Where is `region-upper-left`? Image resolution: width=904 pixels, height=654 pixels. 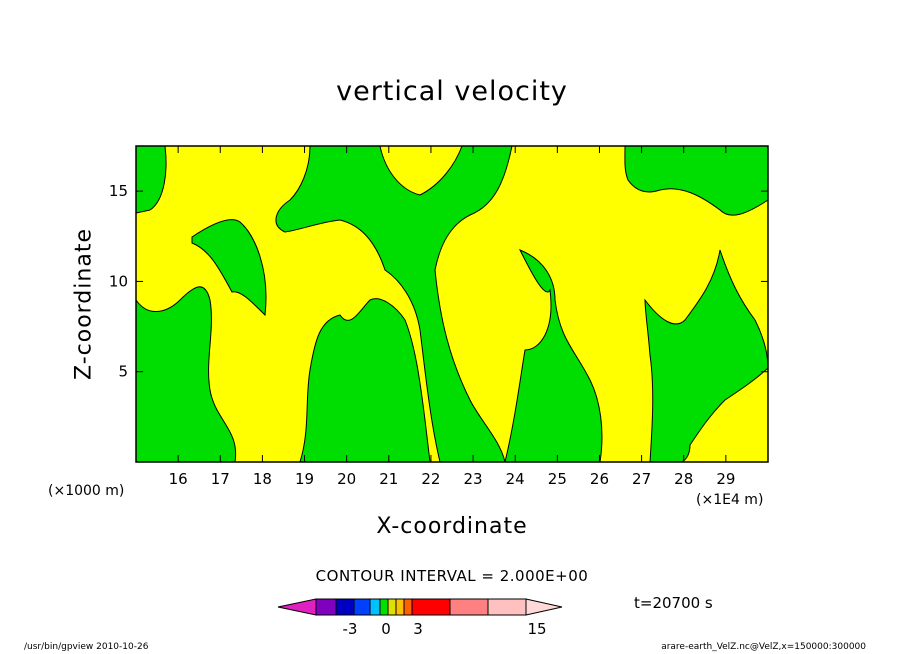 region-upper-left is located at coordinates (229, 268).